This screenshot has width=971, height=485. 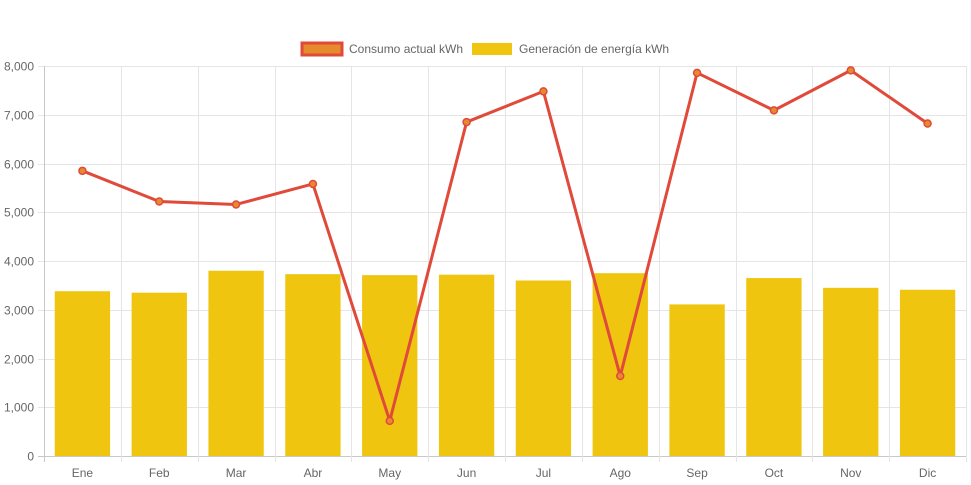 What do you see at coordinates (389, 421) in the screenshot?
I see `point-may` at bounding box center [389, 421].